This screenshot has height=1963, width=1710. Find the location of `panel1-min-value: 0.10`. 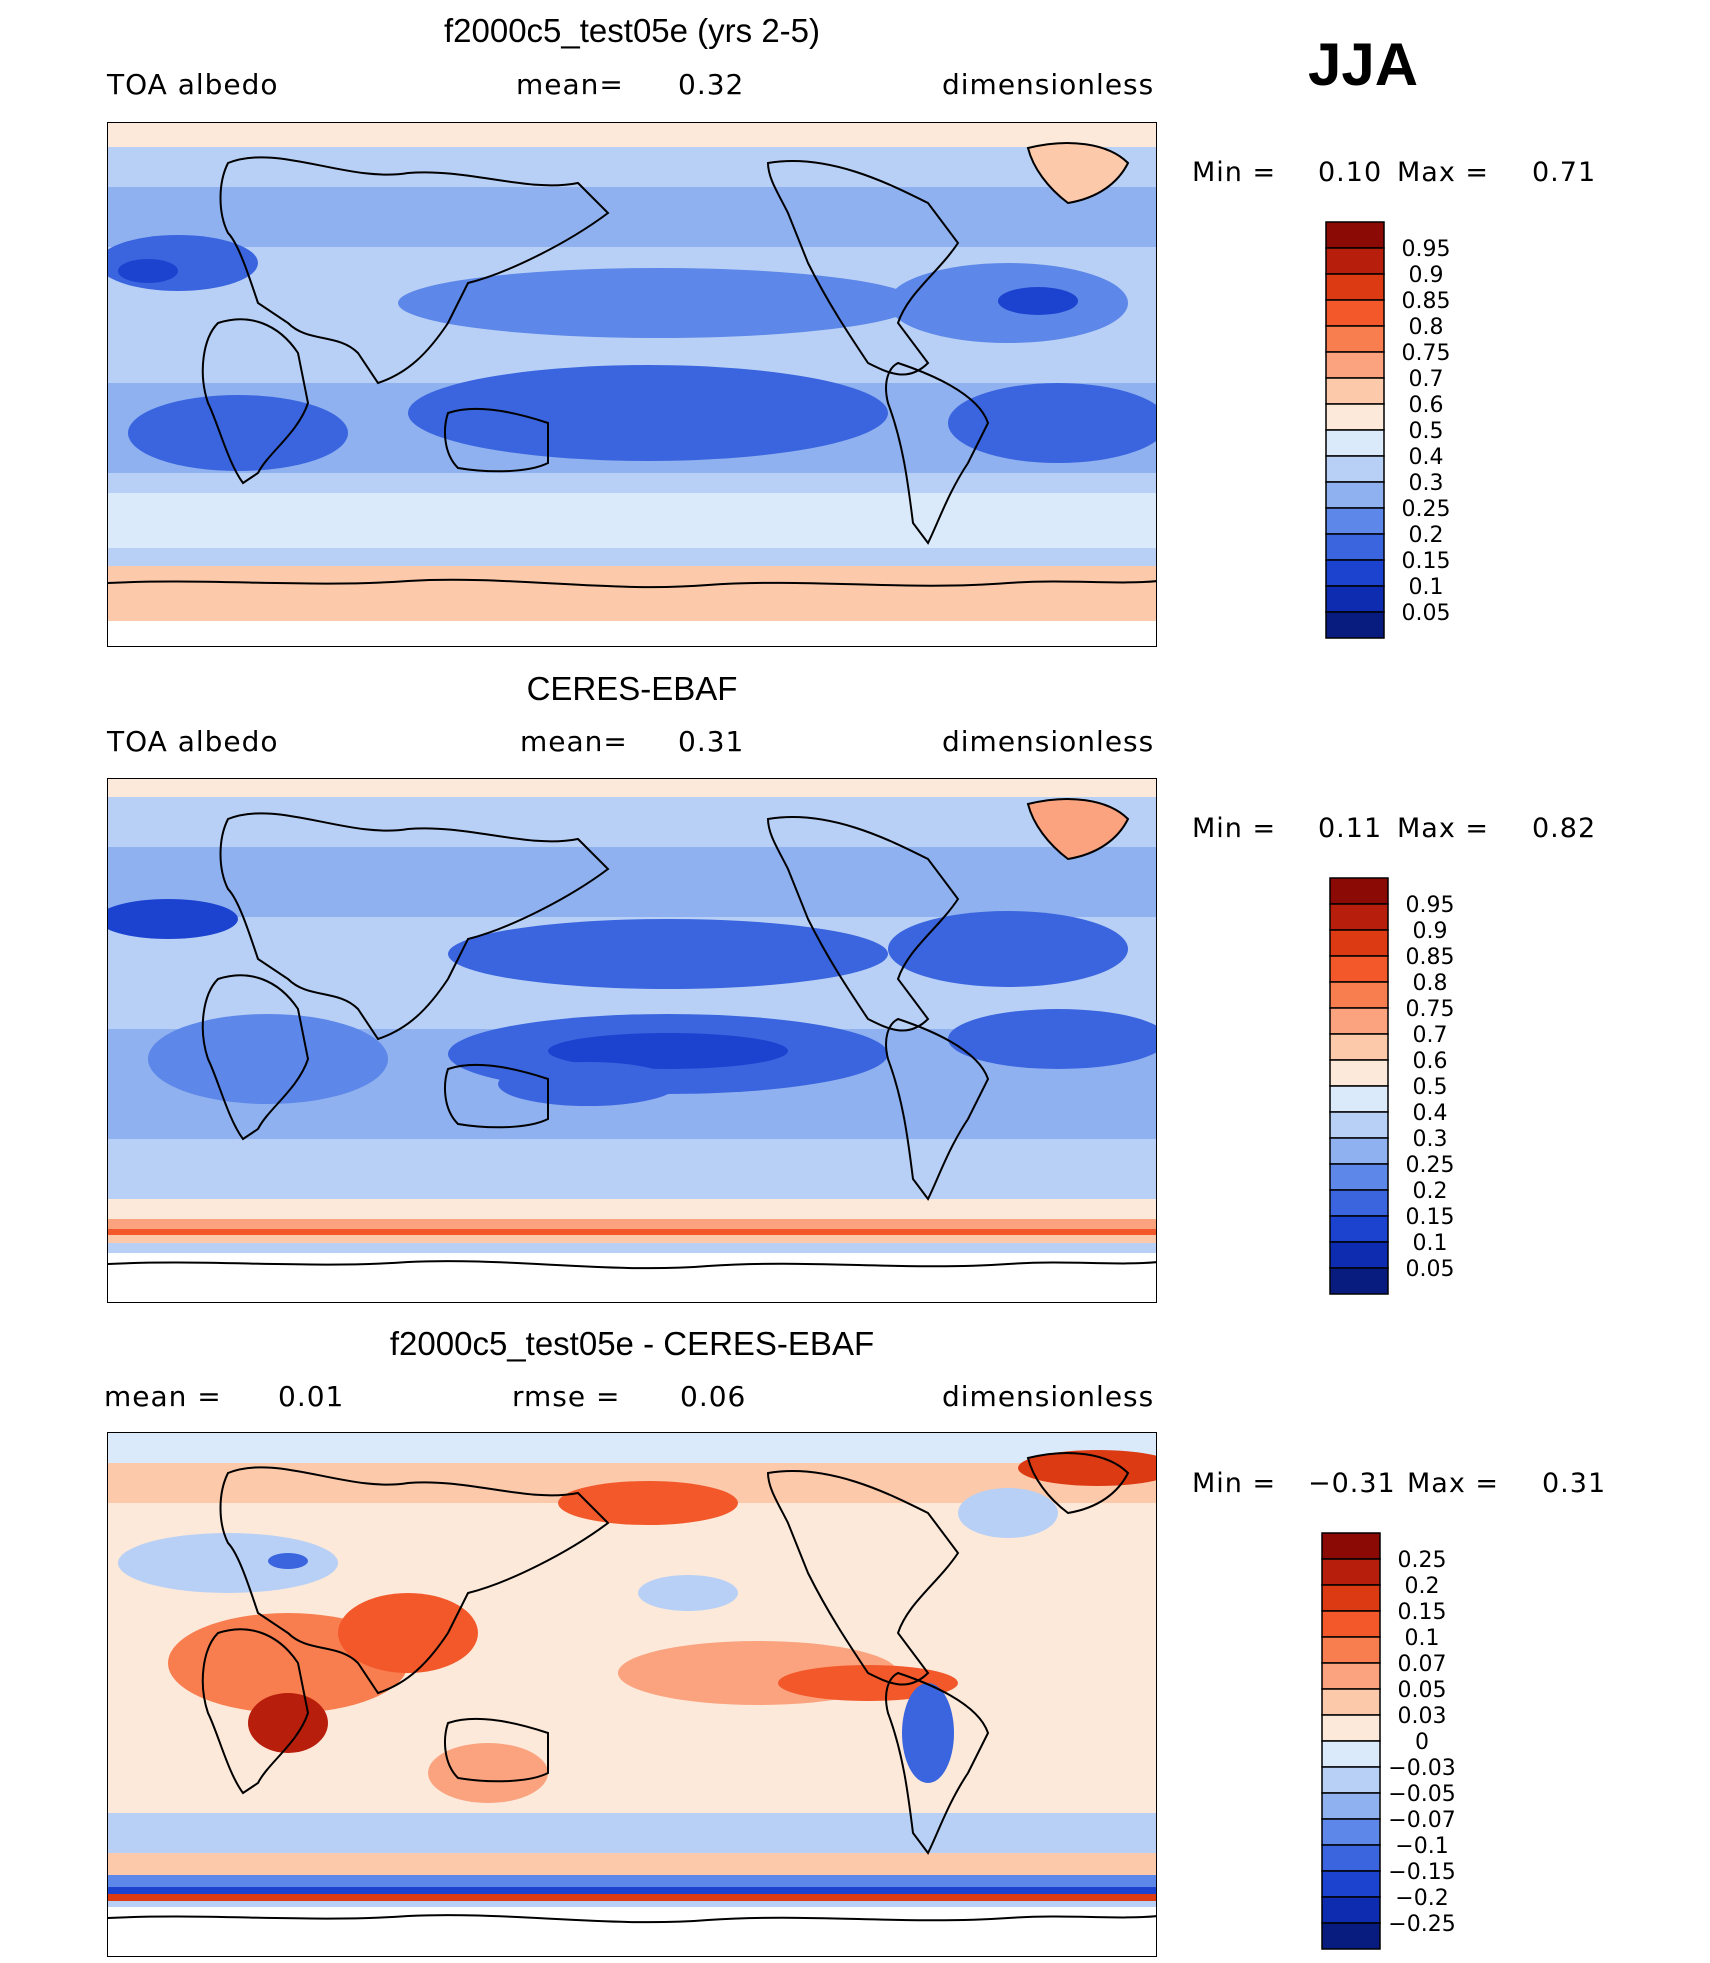

panel1-min-value: 0.10 is located at coordinates (1350, 172).